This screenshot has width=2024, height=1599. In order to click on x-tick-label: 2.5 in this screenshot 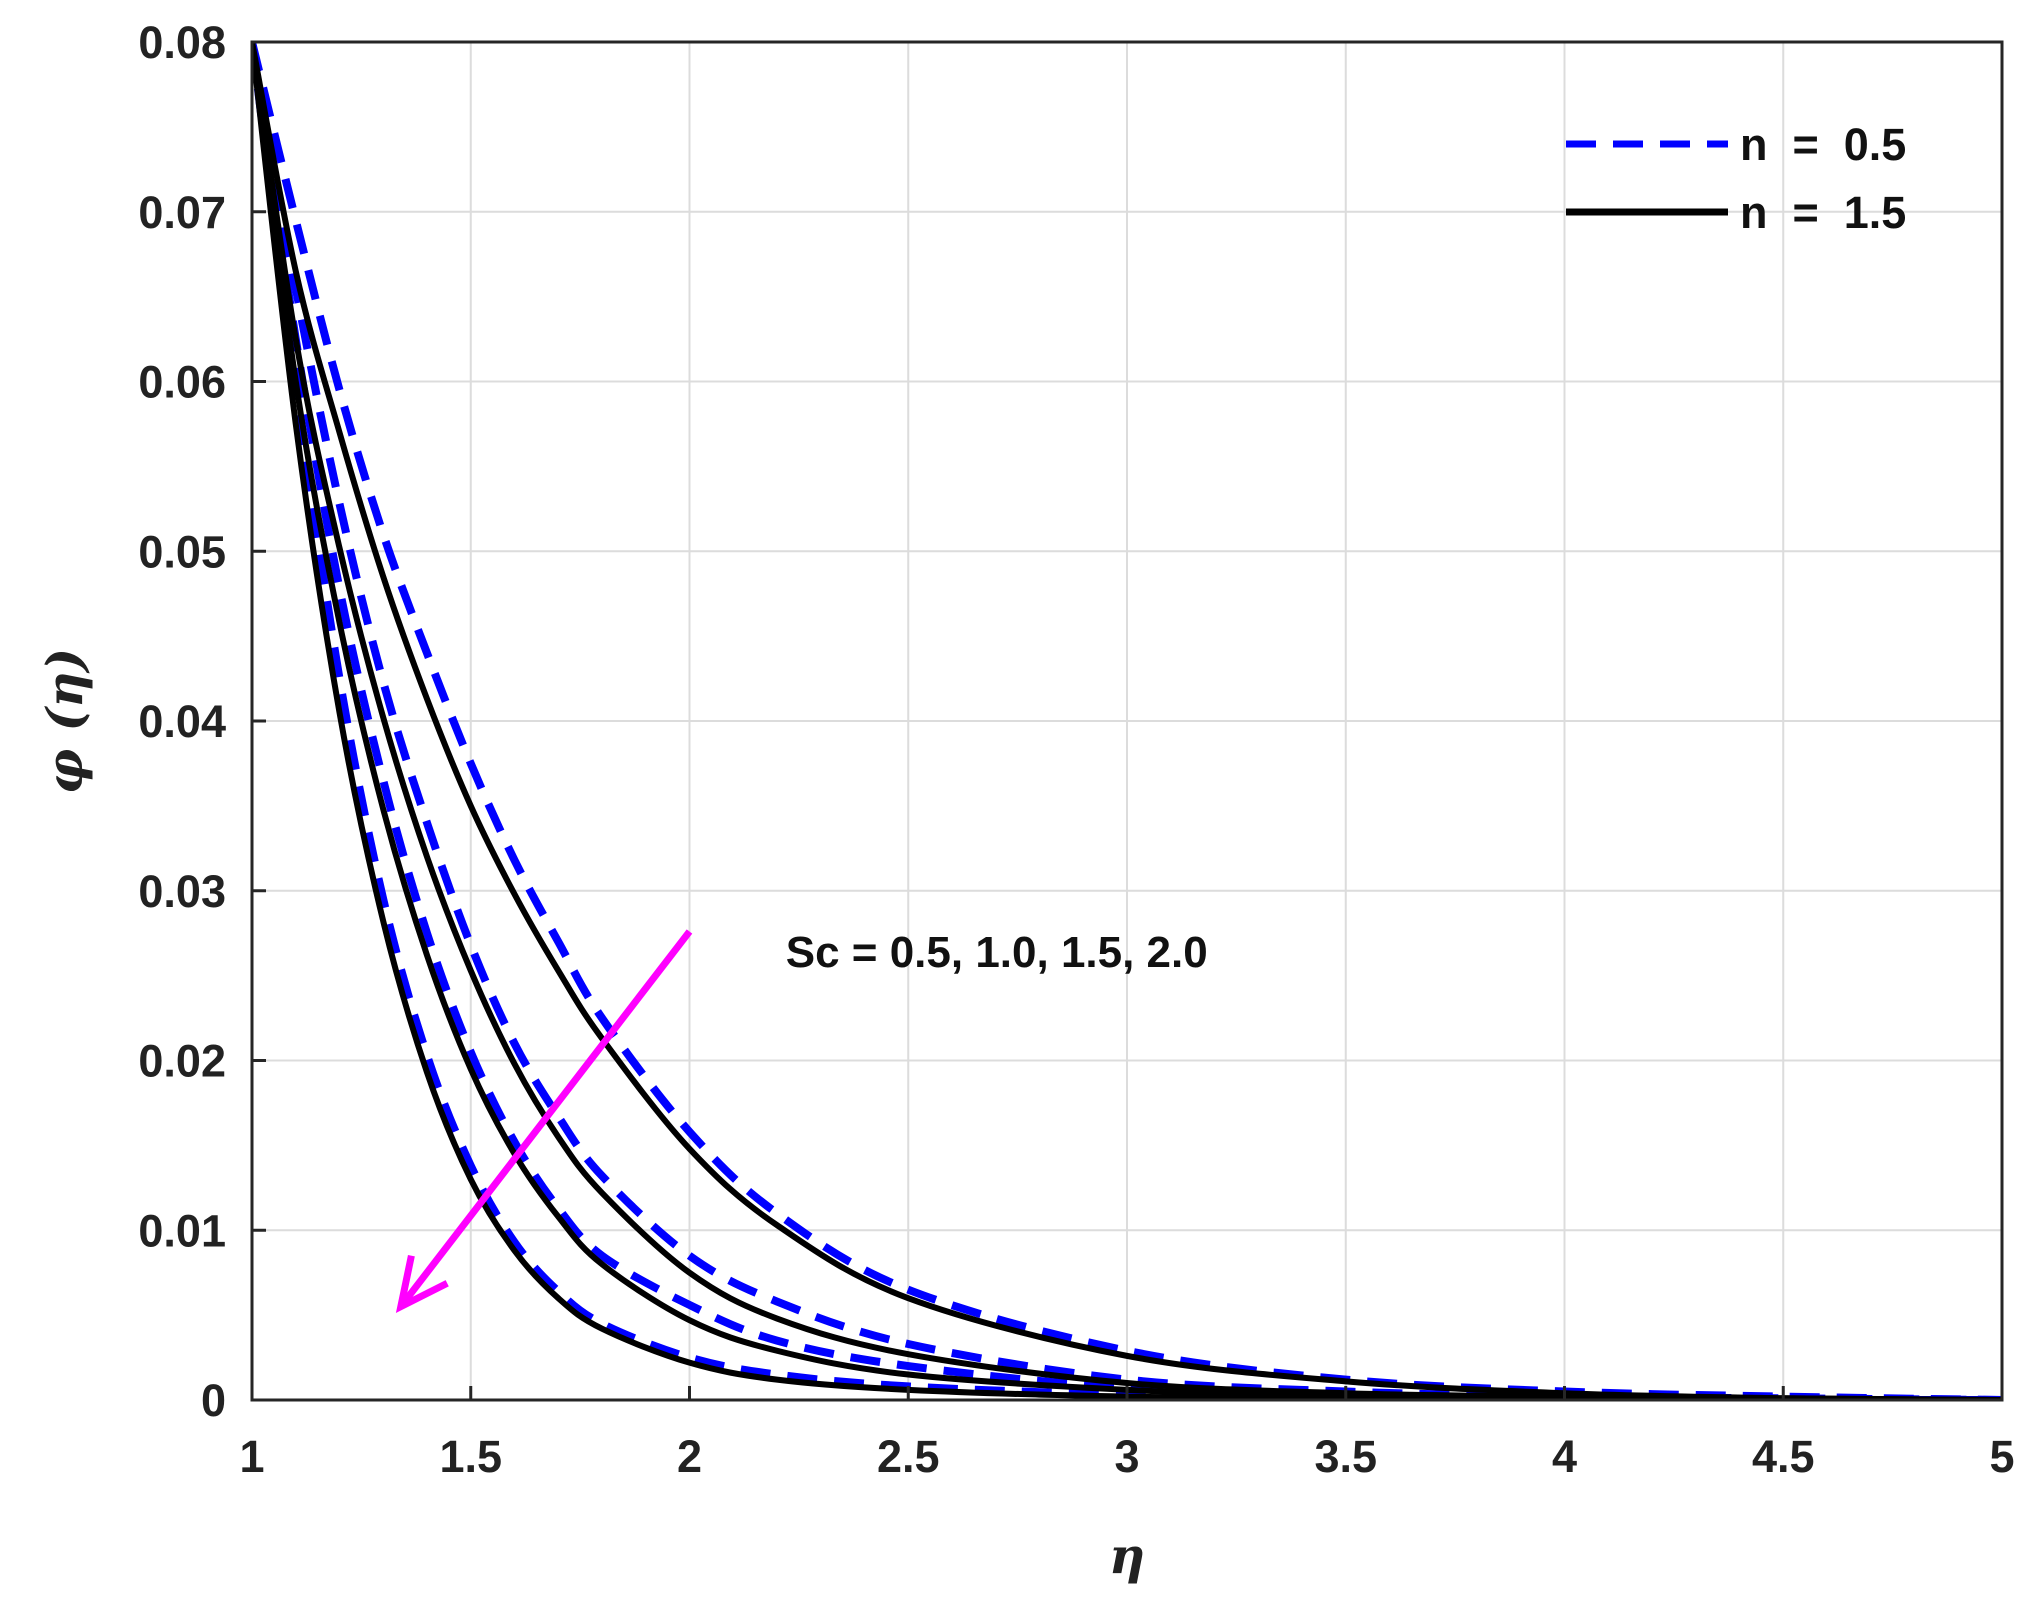, I will do `click(908, 1456)`.